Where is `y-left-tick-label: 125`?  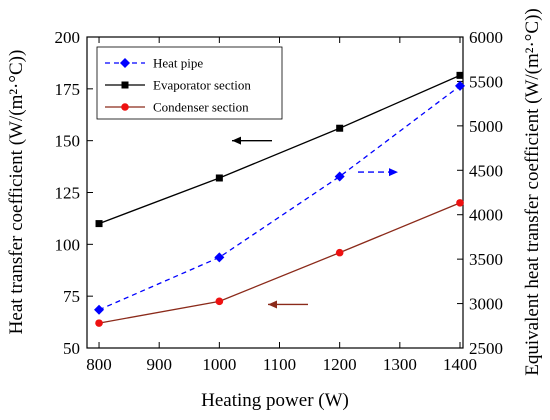
y-left-tick-label: 125 is located at coordinates (68, 193).